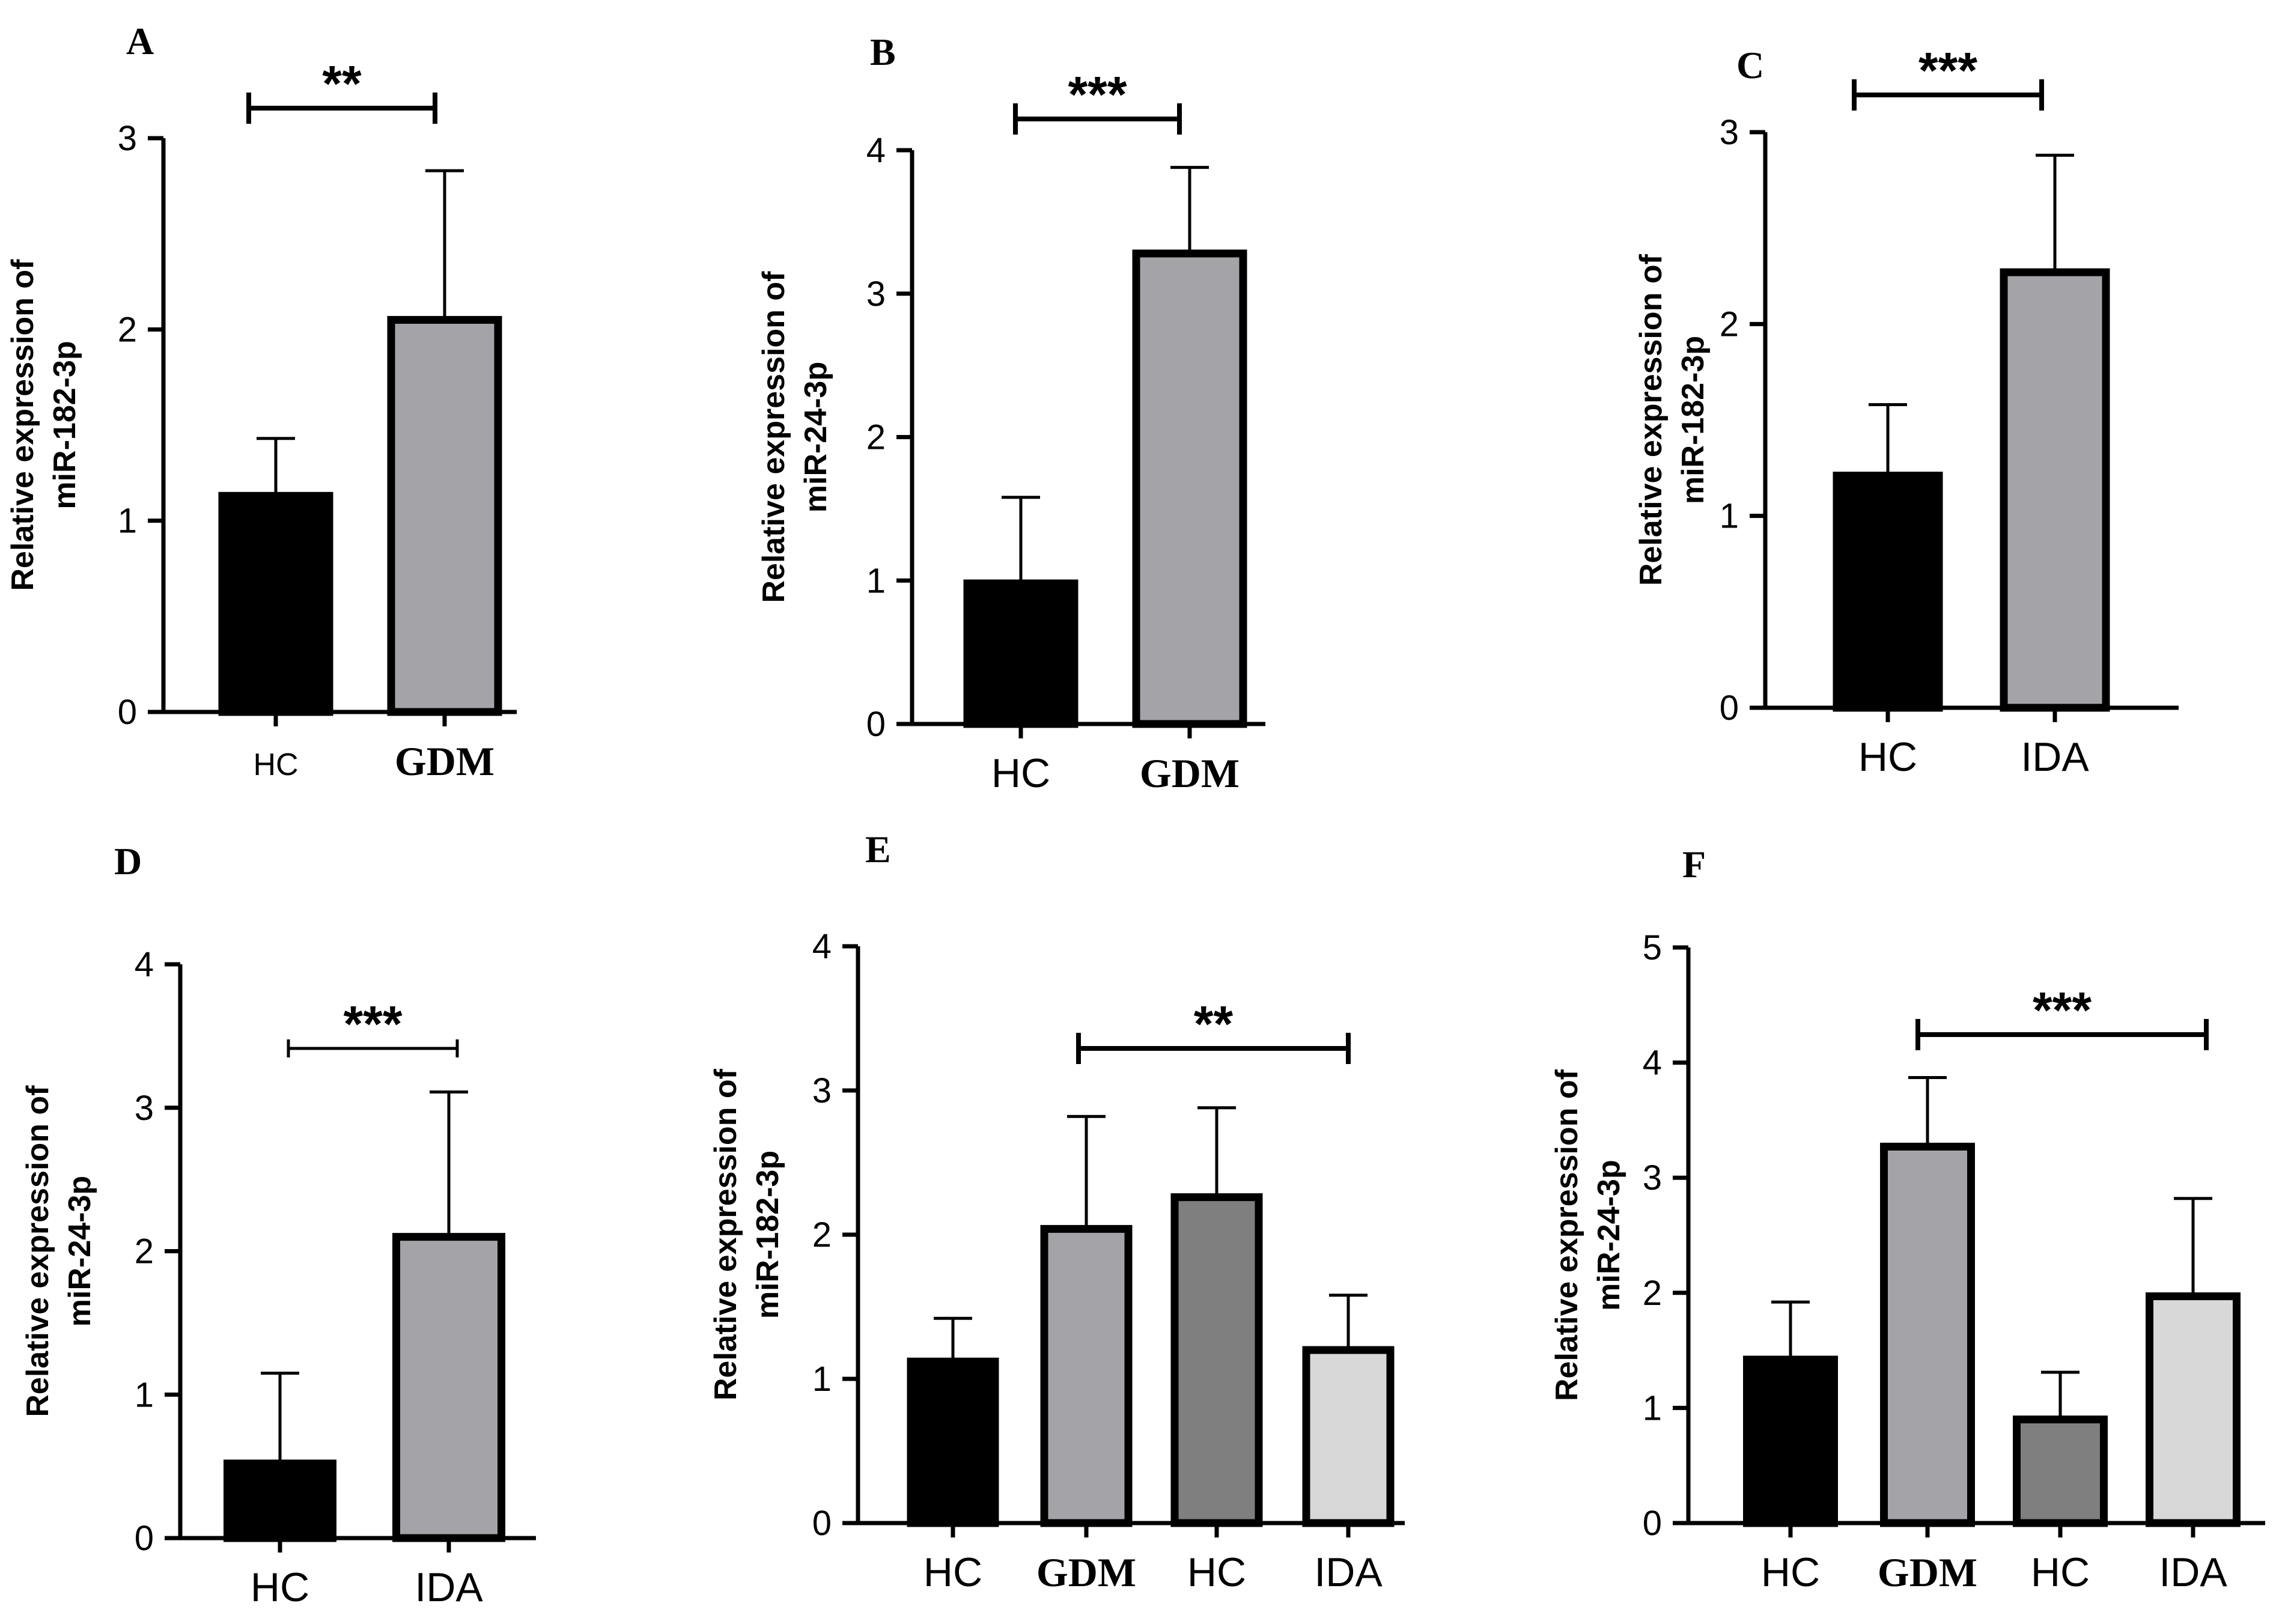 Image resolution: width=2291 pixels, height=1624 pixels. I want to click on y-tick-label: 5, so click(1652, 947).